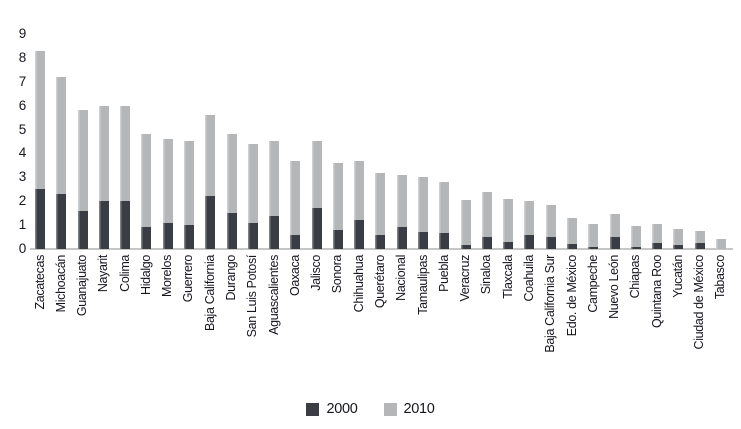 The image size is (741, 429). I want to click on bar-segment-2010-Oaxaca, so click(295, 197).